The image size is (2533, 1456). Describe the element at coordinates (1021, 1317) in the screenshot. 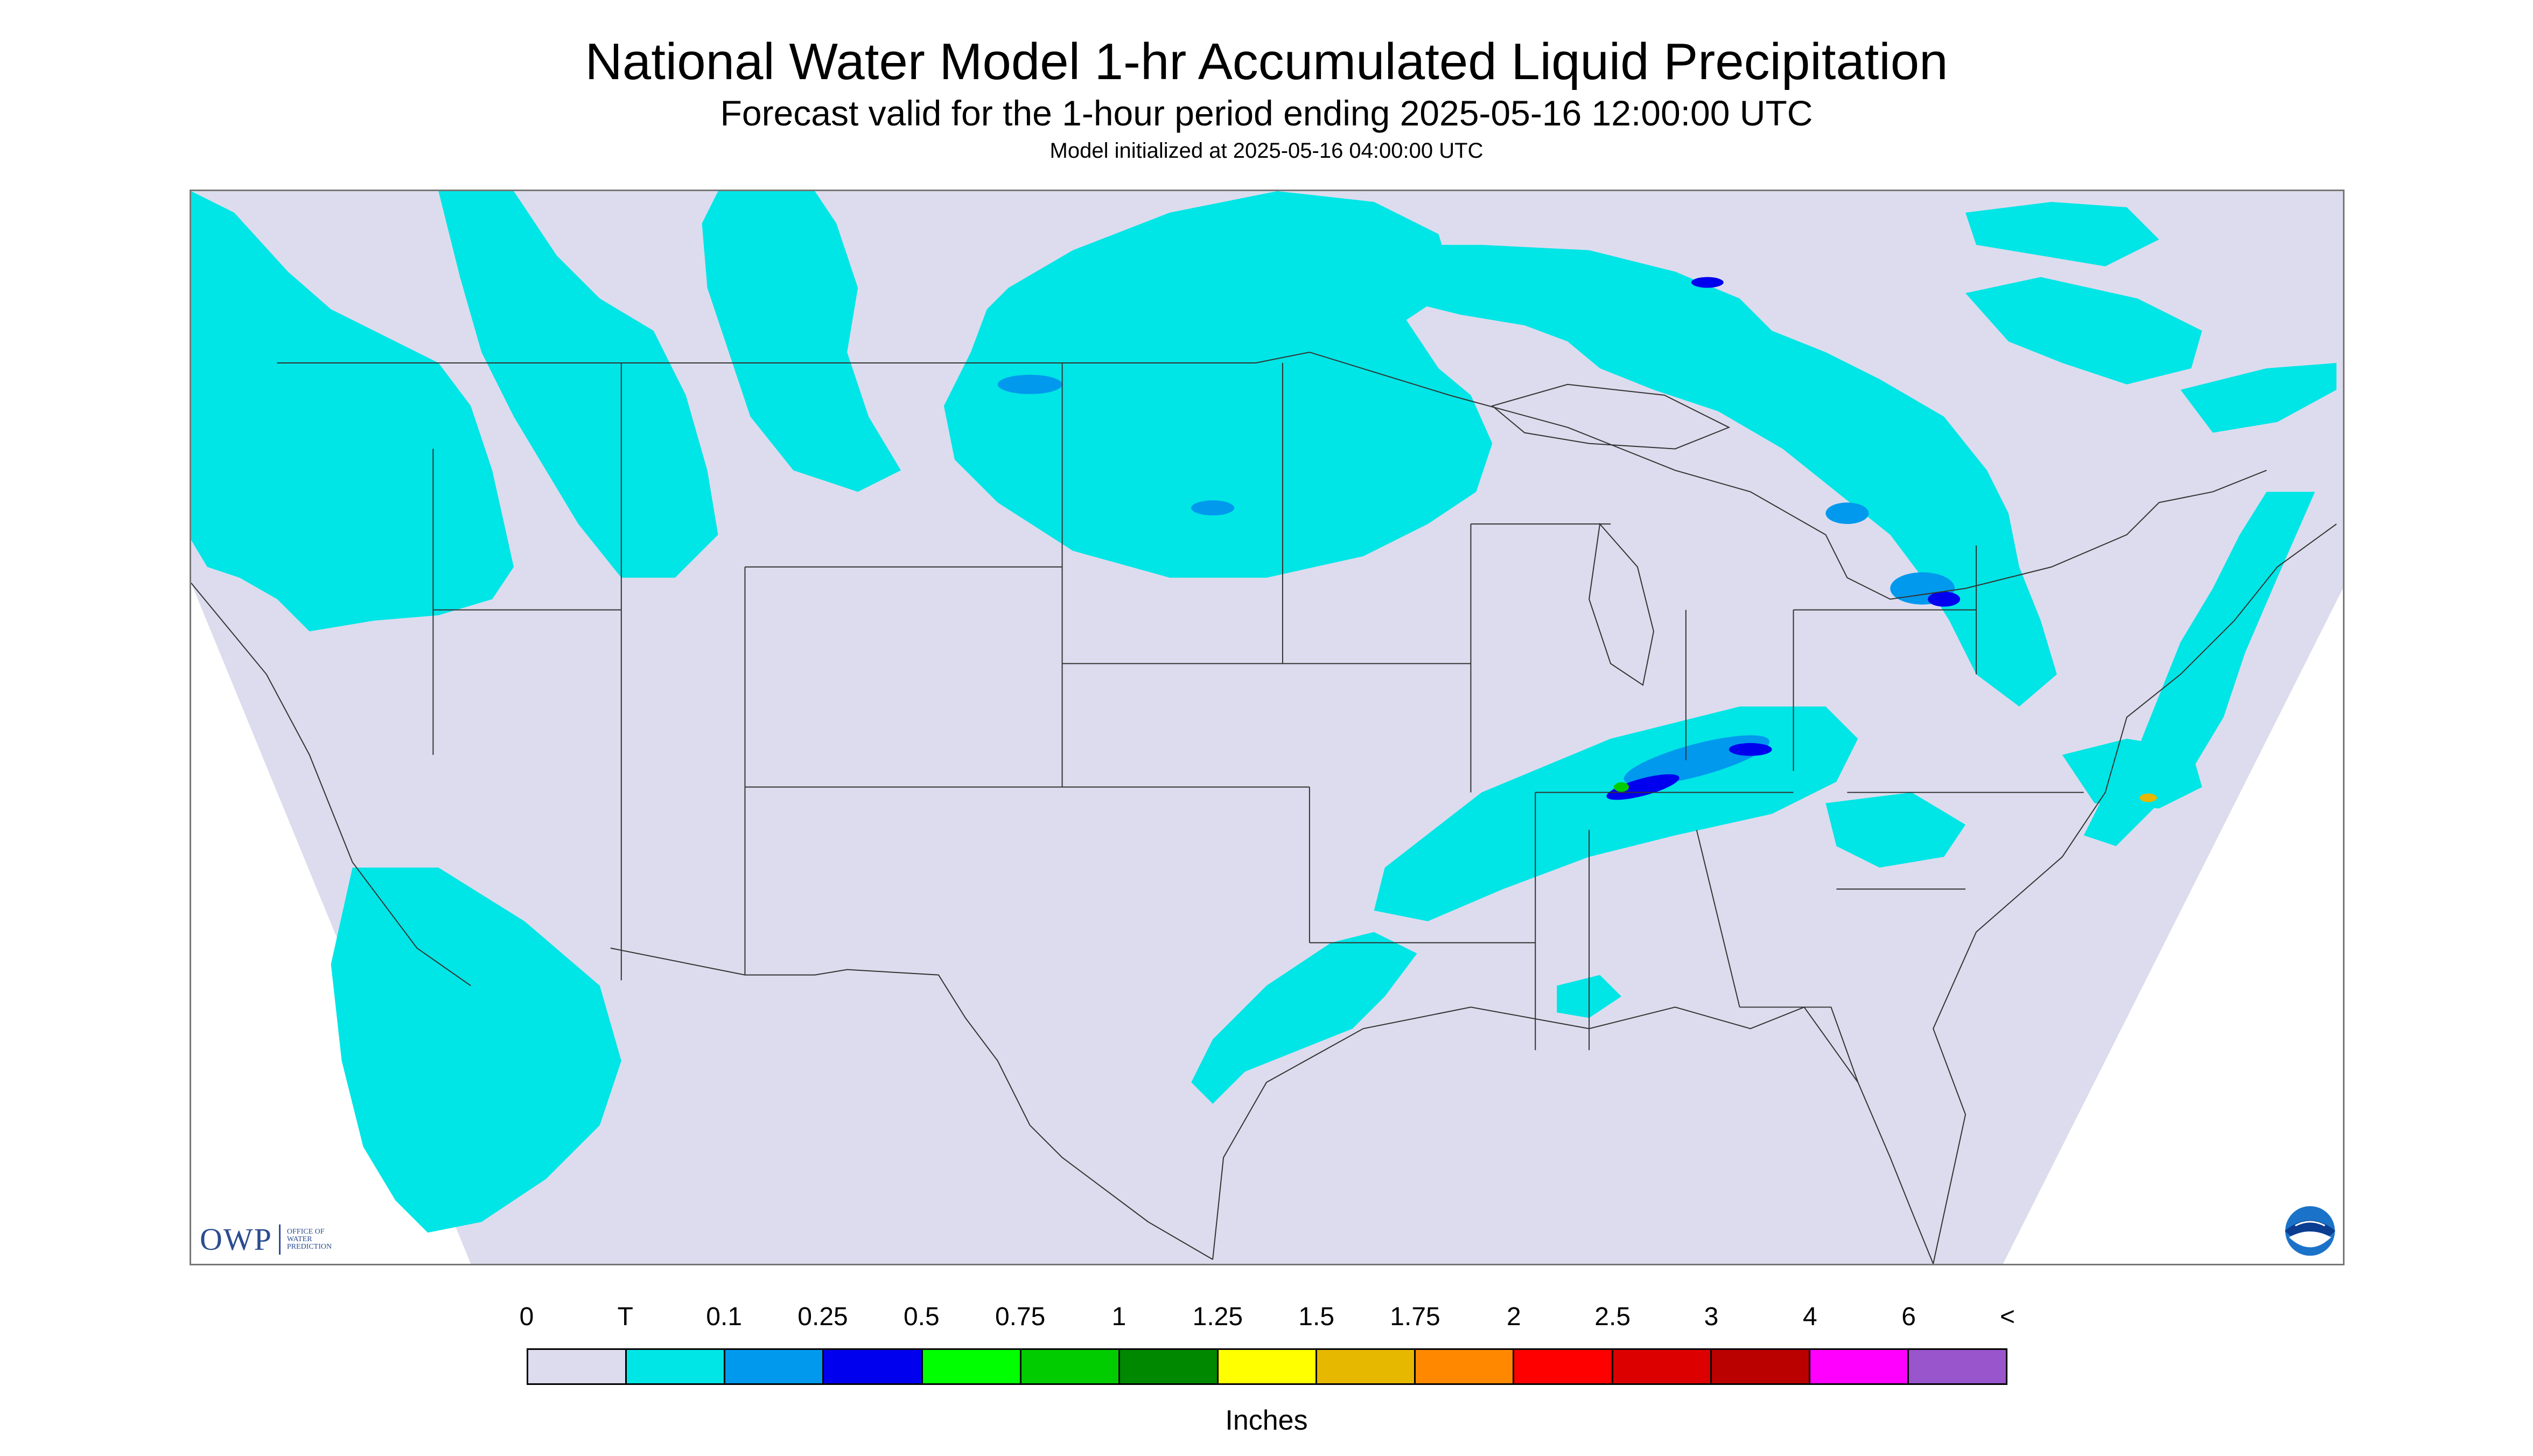

I see `legend-tick-label: 0.75` at that location.